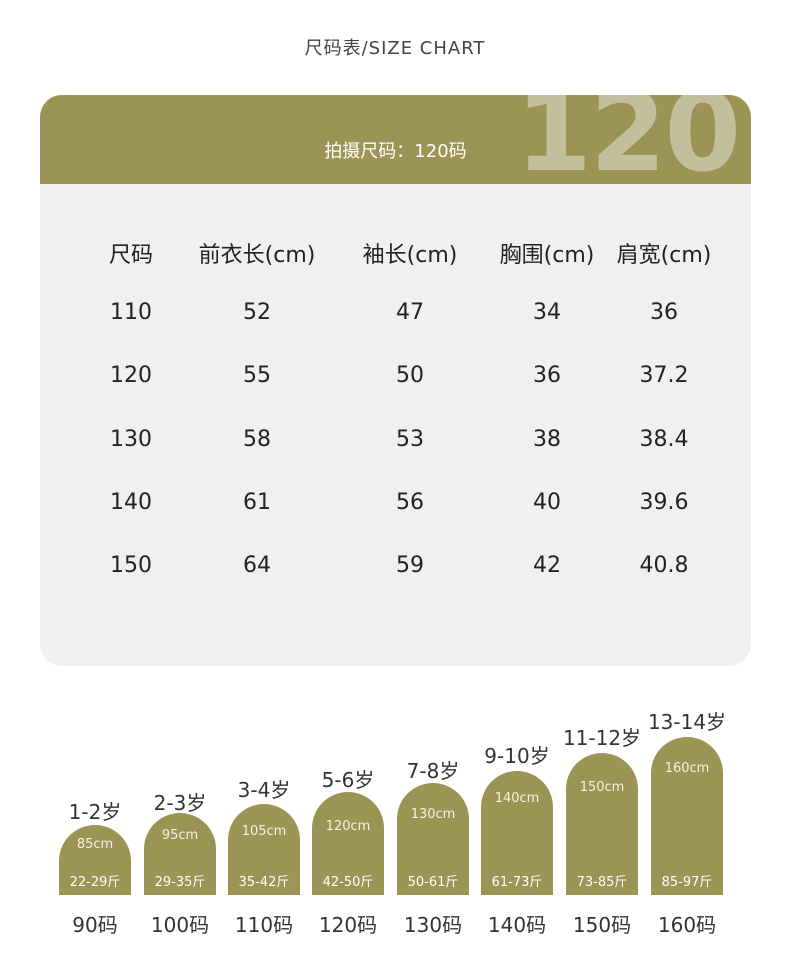 The width and height of the screenshot is (790, 958). I want to click on table-cell: 50, so click(410, 375).